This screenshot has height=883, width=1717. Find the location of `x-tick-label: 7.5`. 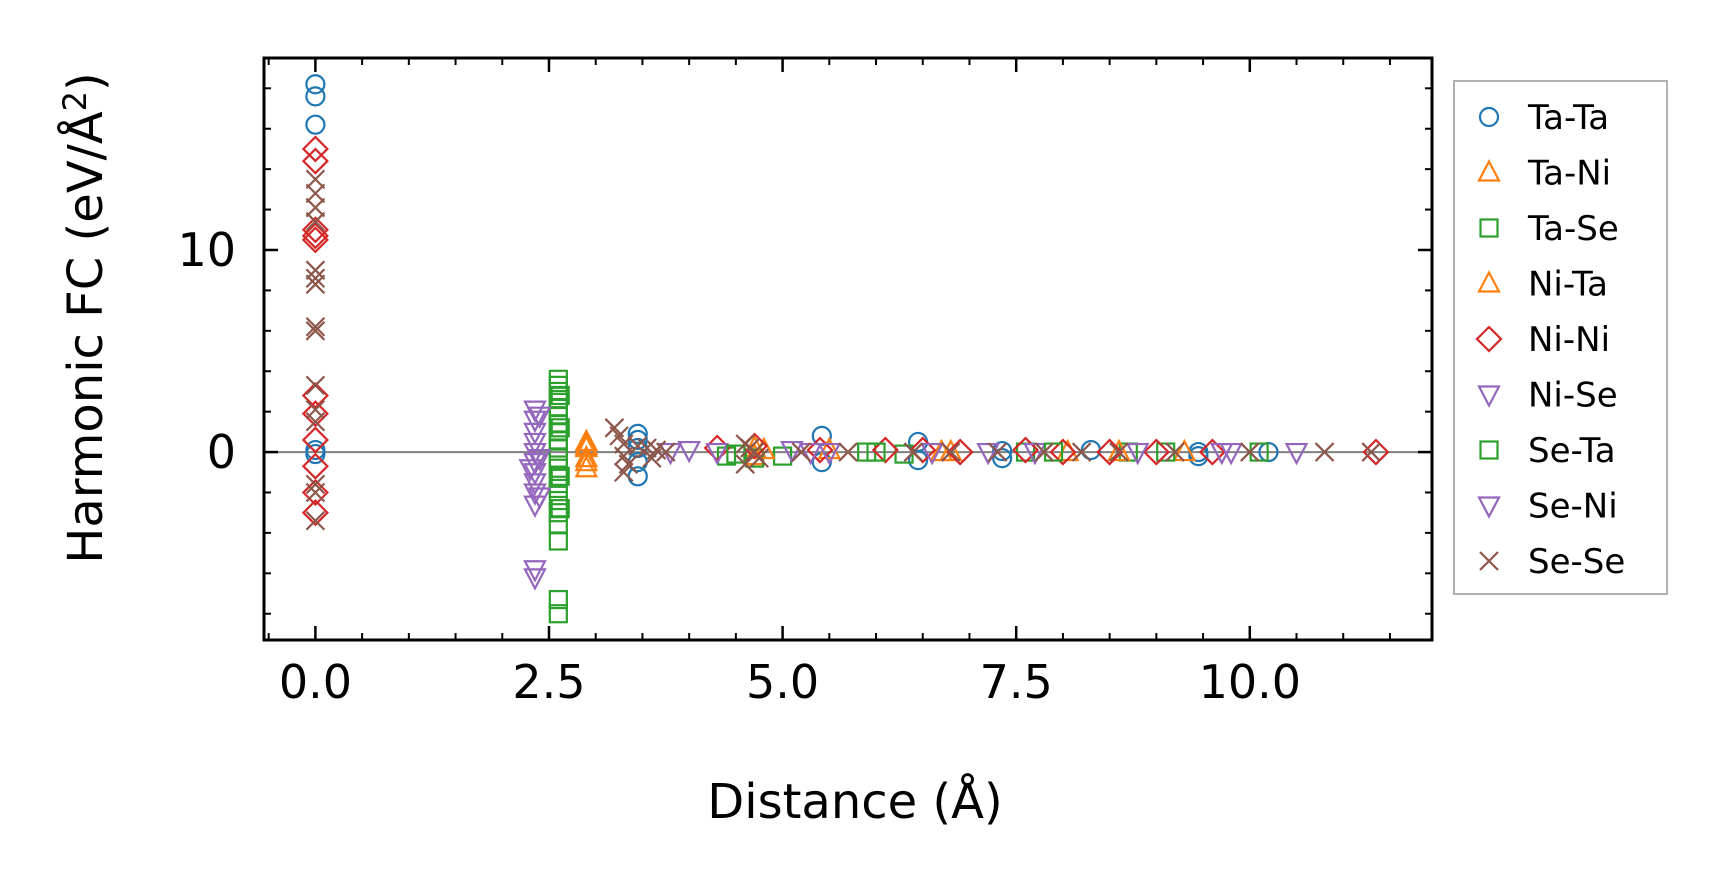

x-tick-label: 7.5 is located at coordinates (1016, 682).